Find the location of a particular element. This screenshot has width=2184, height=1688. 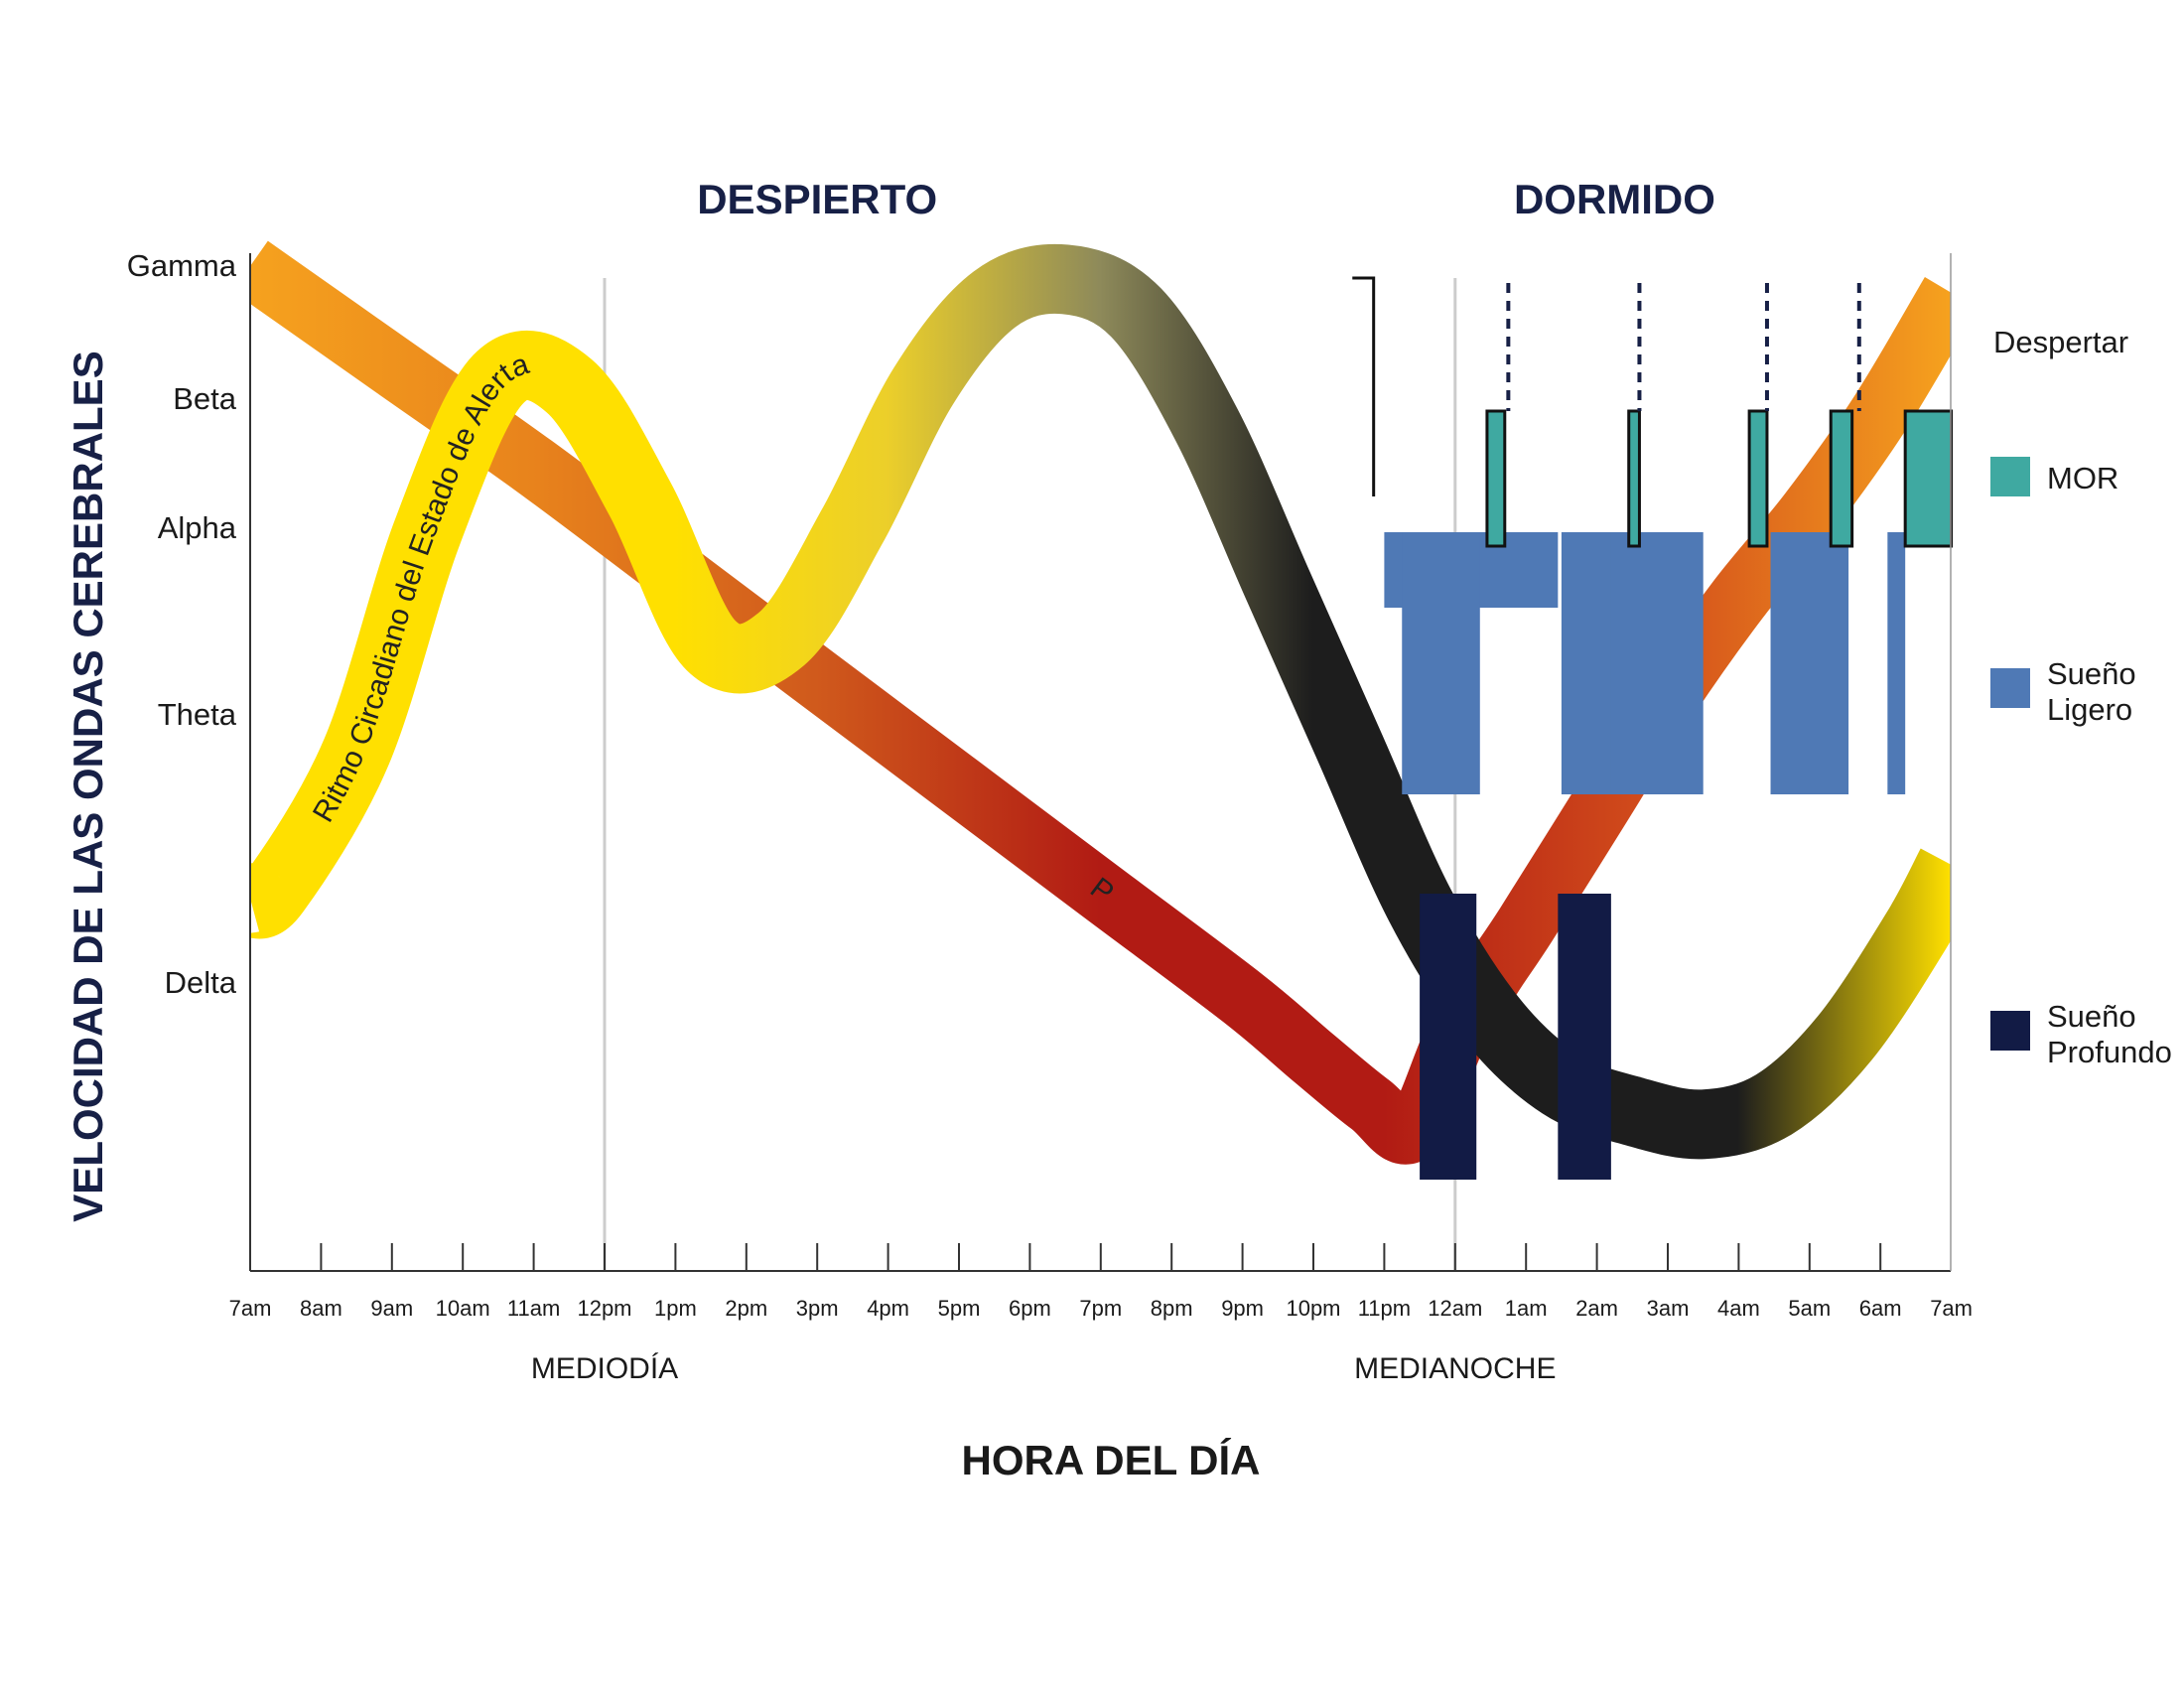

y-level-label: Alpha is located at coordinates (197, 527).